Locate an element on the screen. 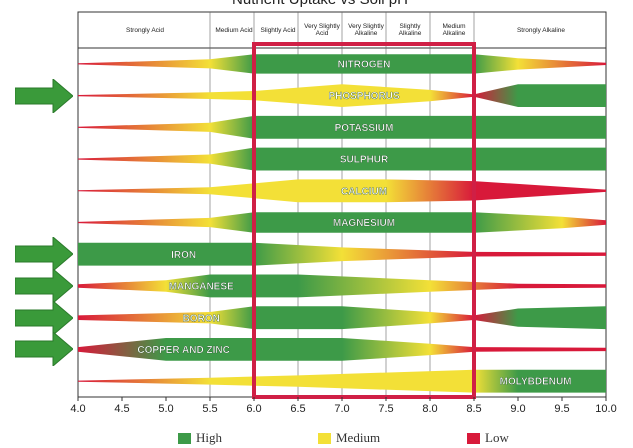 This screenshot has width=633, height=448. legend-medium-label: Medium is located at coordinates (358, 437).